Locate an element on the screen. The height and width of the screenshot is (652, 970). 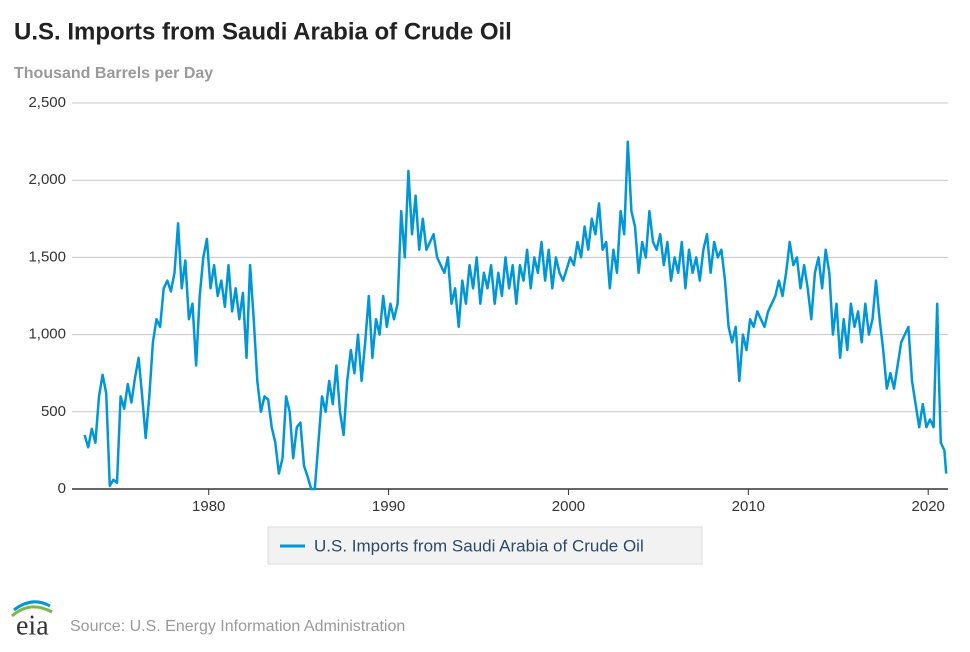
legend-box is located at coordinates (485, 545).